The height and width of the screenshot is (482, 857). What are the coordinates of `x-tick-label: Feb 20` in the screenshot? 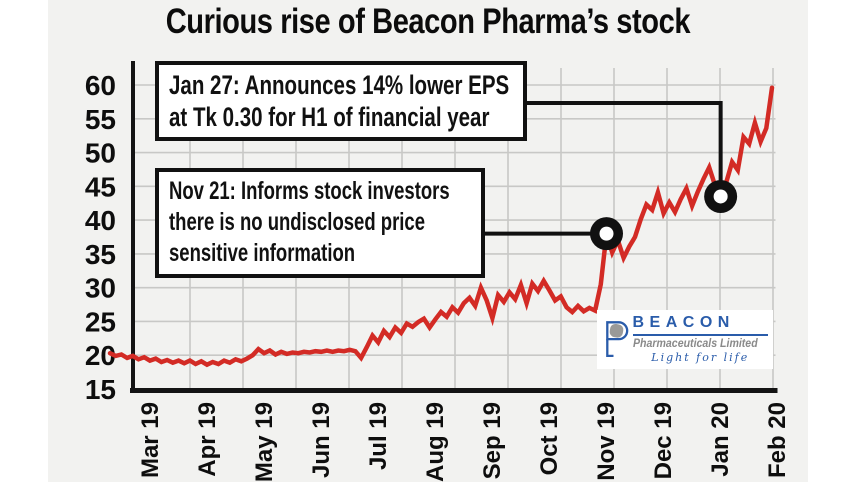 It's located at (777, 440).